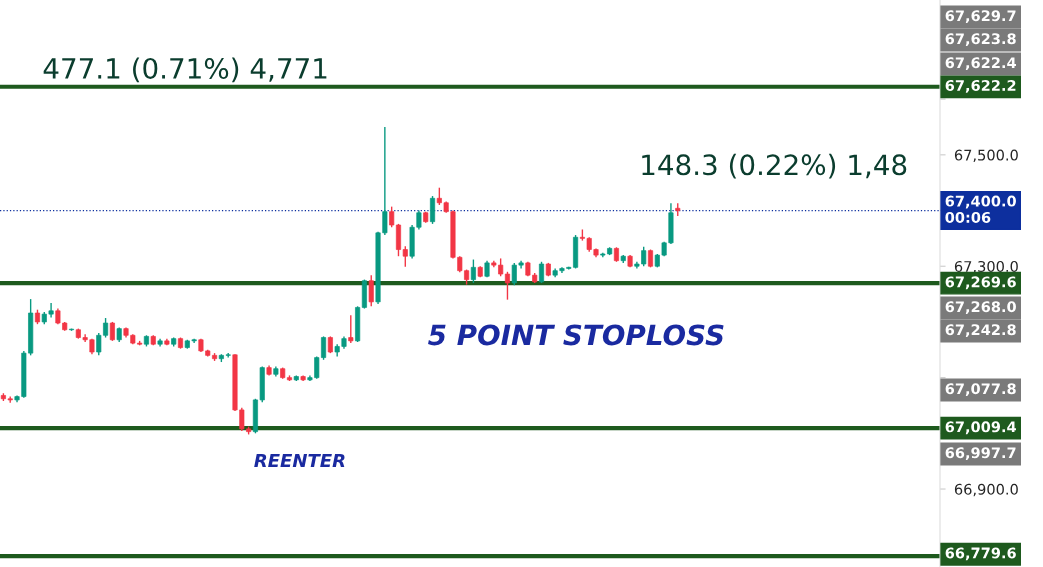 This screenshot has width=1043, height=567. Describe the element at coordinates (980, 283) in the screenshot. I see `ref-line-label: 67,269.6` at that location.